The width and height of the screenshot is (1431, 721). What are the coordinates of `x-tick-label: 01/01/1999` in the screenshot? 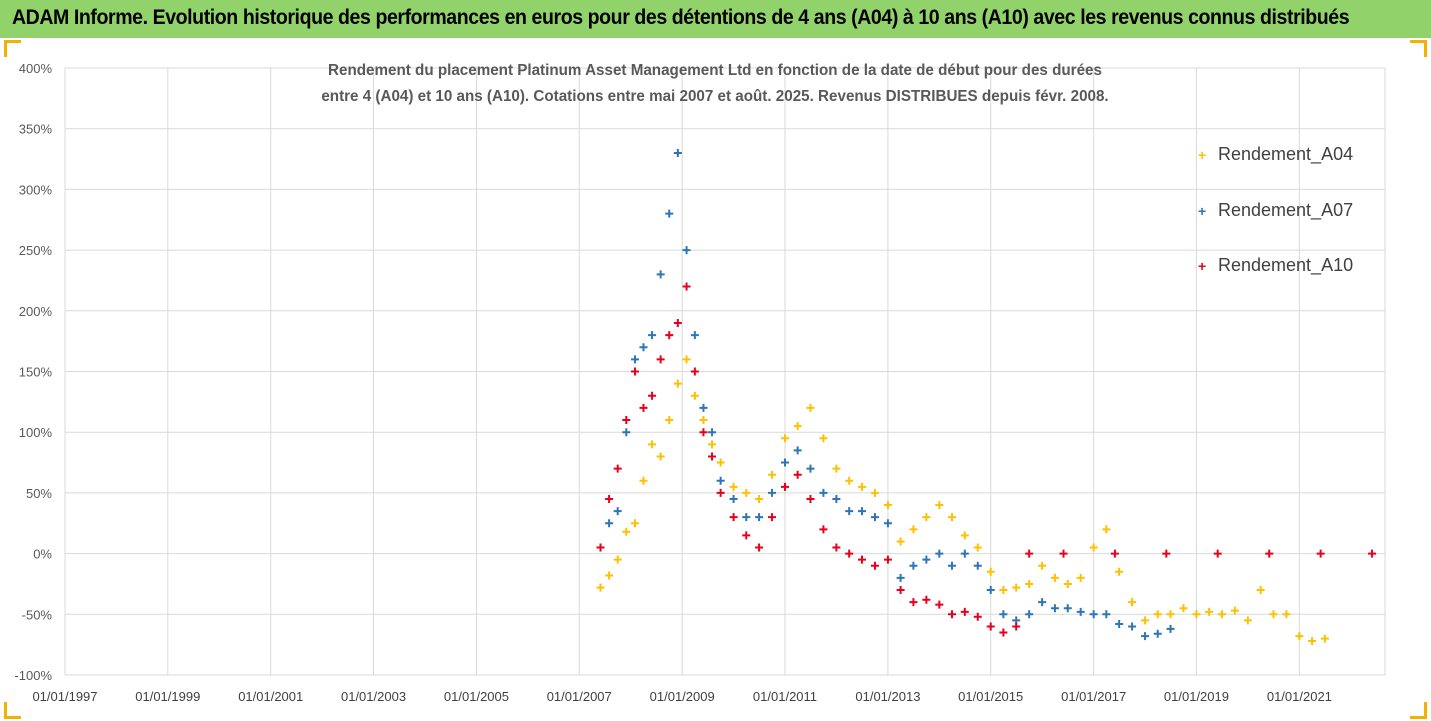 It's located at (167, 696).